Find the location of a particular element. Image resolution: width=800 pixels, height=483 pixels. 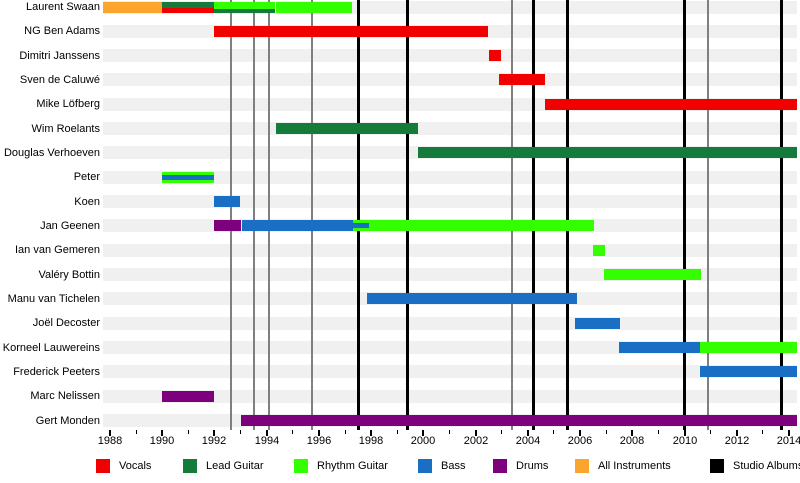

member-label: Peter is located at coordinates (86, 177).